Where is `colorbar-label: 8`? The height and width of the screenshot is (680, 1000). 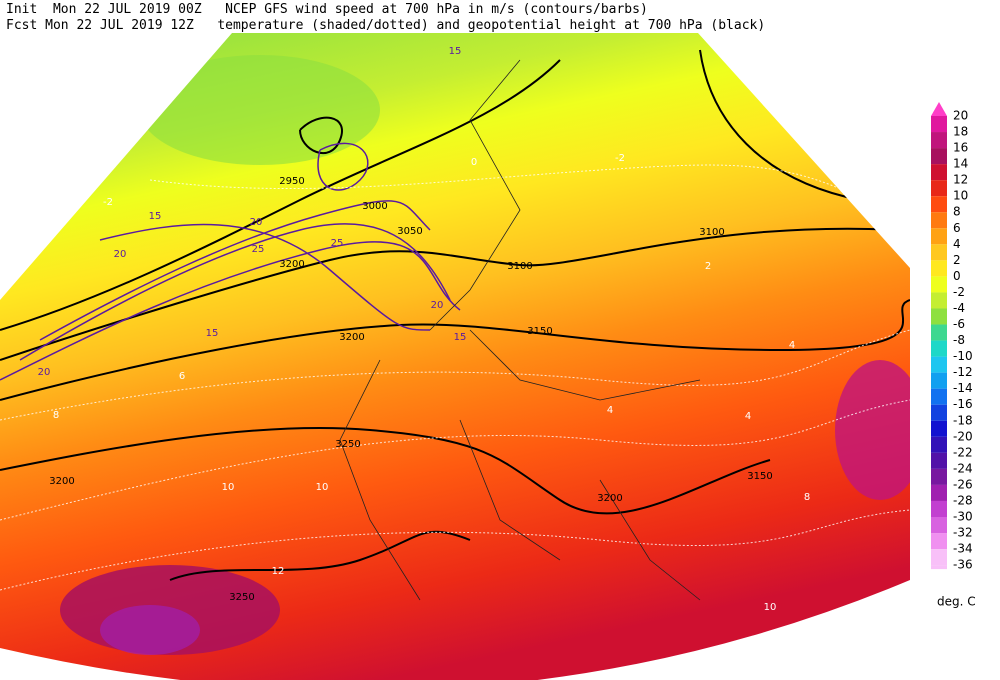 colorbar-label: 8 is located at coordinates (957, 212).